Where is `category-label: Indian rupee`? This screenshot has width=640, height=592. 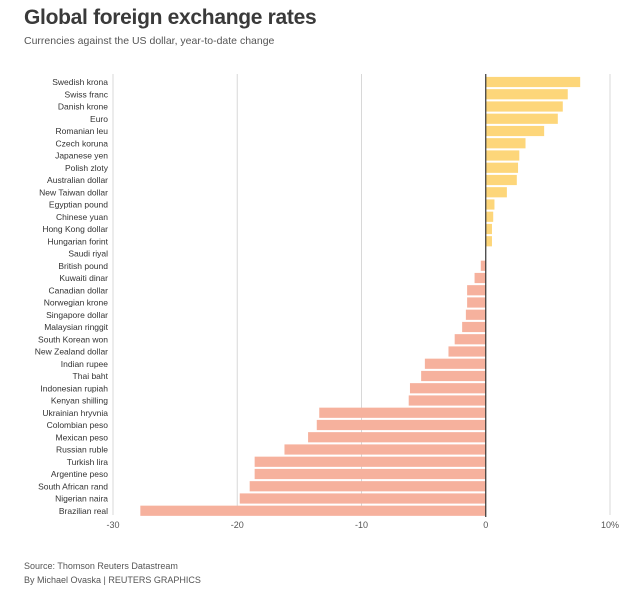
category-label: Indian rupee is located at coordinates (85, 364).